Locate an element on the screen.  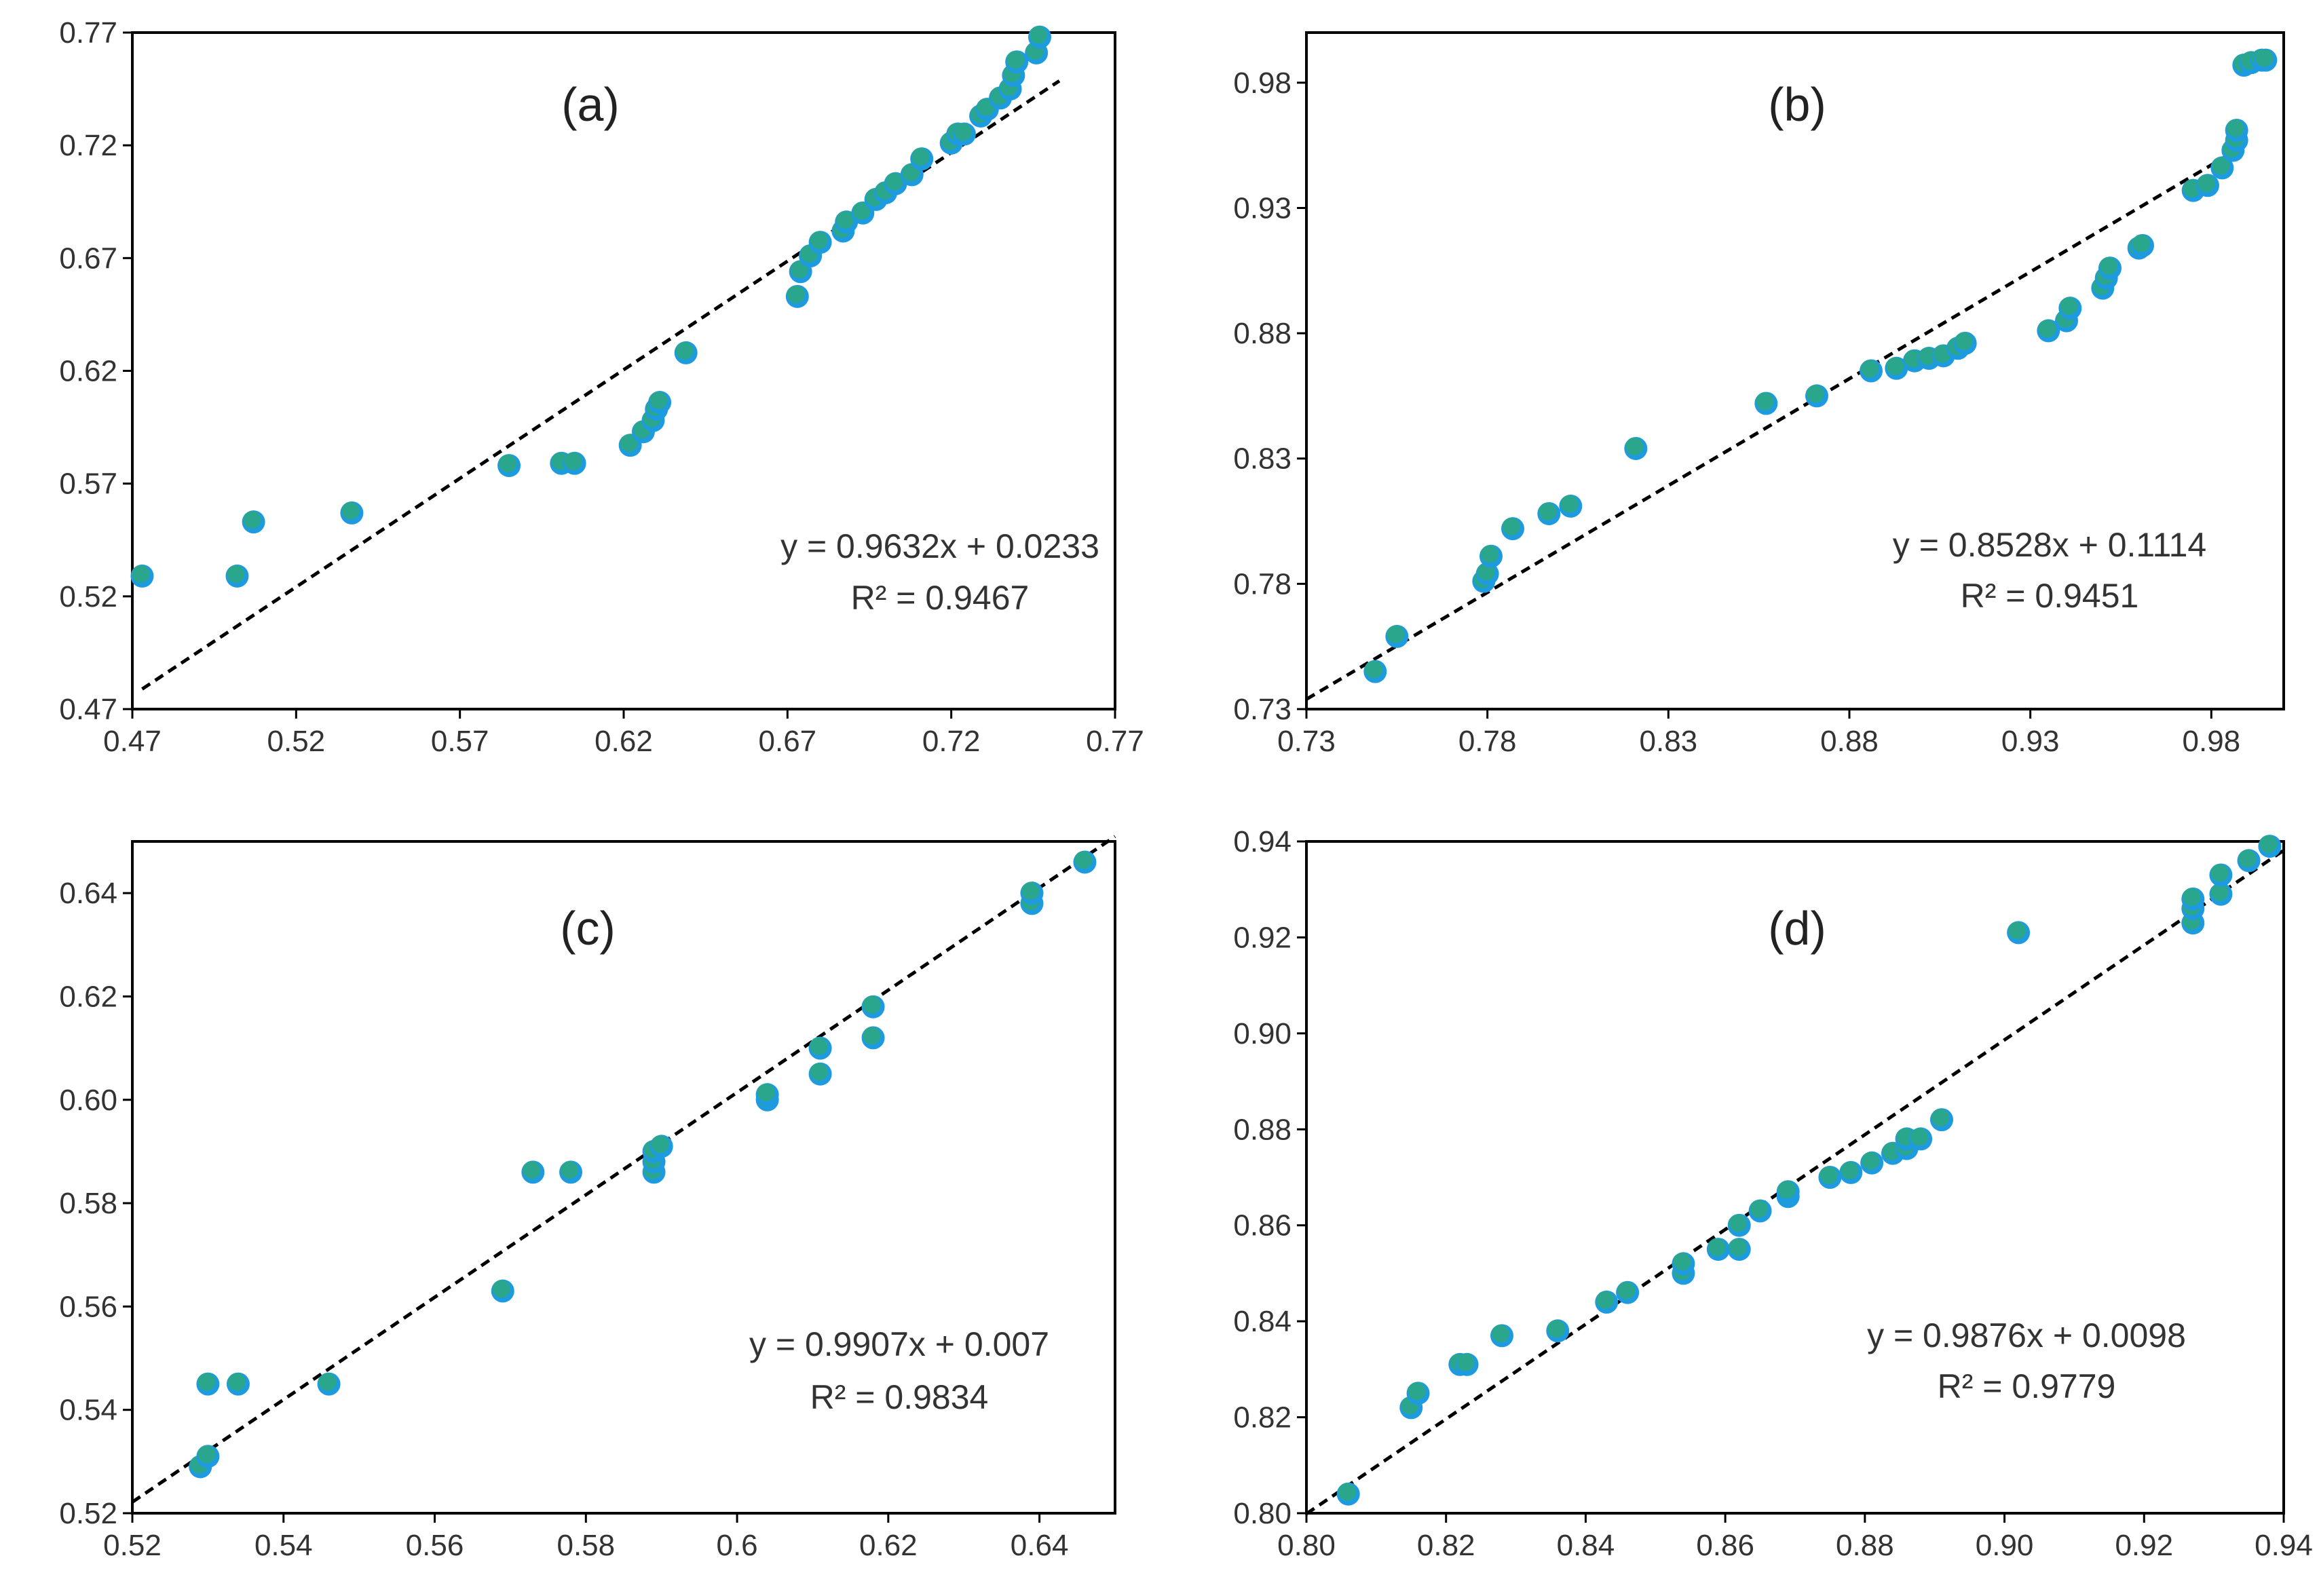
panel-a-label: (a) is located at coordinates (590, 104).